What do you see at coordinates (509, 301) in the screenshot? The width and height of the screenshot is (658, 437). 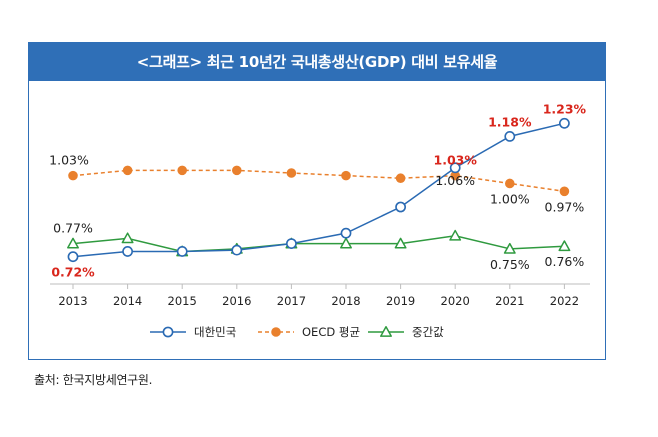 I see `x-tick-label: 2021` at bounding box center [509, 301].